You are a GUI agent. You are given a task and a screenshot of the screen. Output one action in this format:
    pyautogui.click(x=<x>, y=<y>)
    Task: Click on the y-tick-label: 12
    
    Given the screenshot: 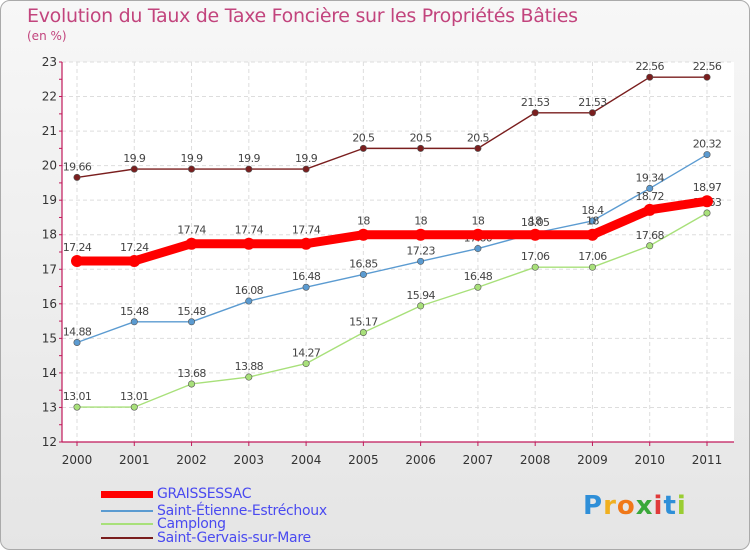 What is the action you would take?
    pyautogui.click(x=49, y=442)
    